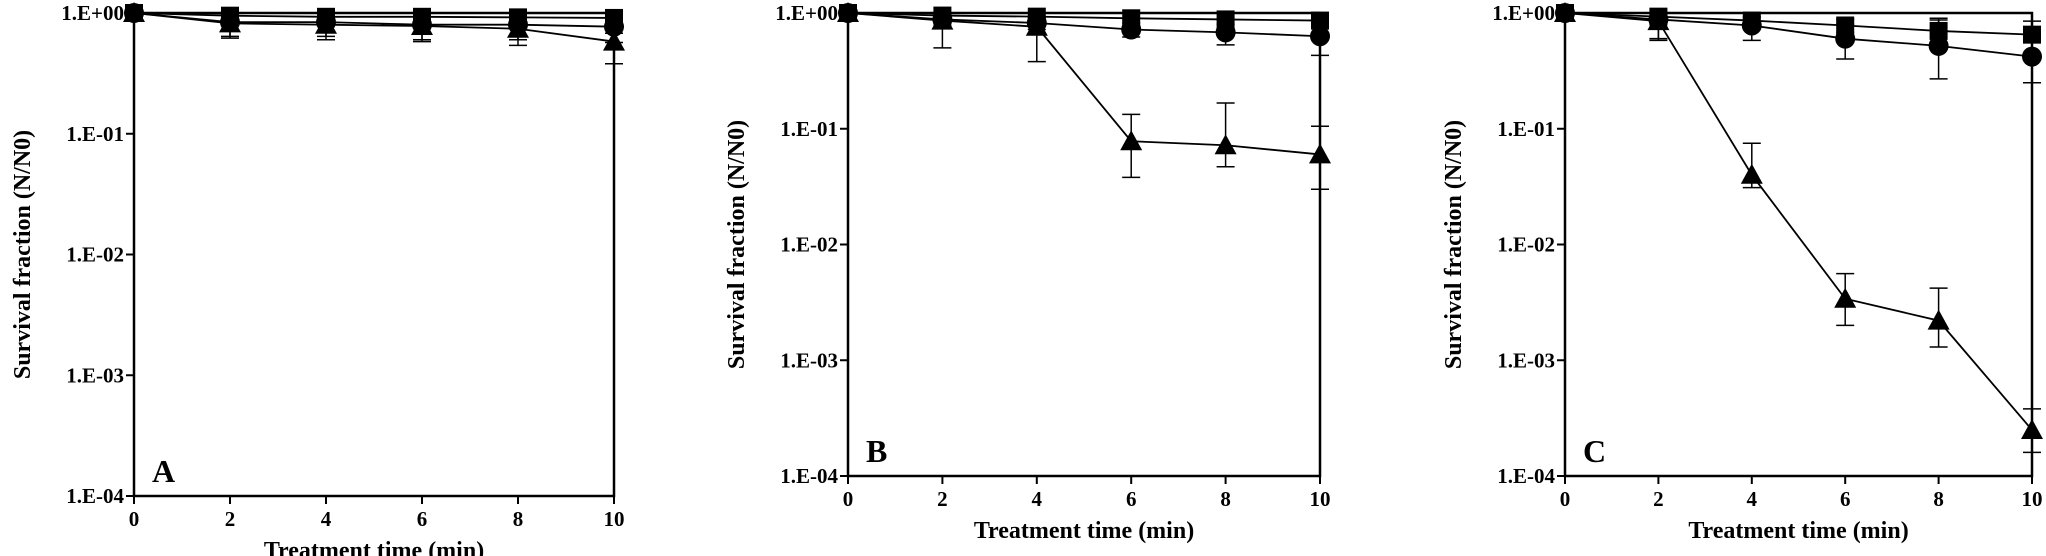 The height and width of the screenshot is (556, 2046). Describe the element at coordinates (876, 451) in the screenshot. I see `panel-letter: B` at that location.